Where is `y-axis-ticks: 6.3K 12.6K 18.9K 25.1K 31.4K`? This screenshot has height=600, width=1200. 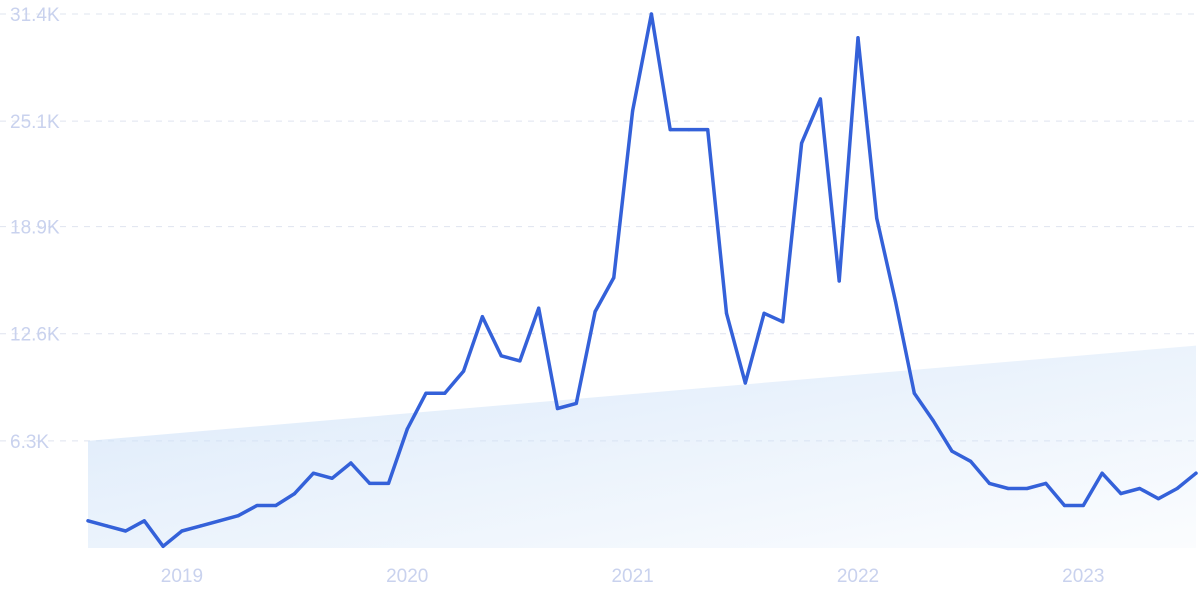 y-axis-ticks: 6.3K 12.6K 18.9K 25.1K 31.4K is located at coordinates (35, 229).